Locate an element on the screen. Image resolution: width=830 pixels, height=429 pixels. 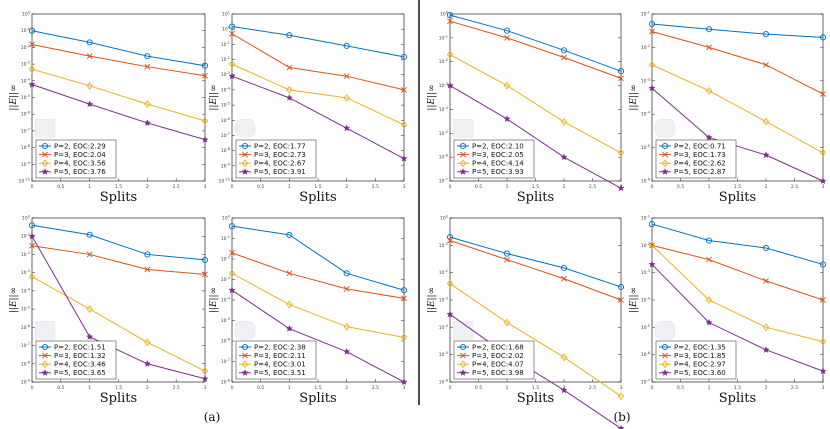
legend-entry: P=3, EOC:2.73 is located at coordinates (280, 155).